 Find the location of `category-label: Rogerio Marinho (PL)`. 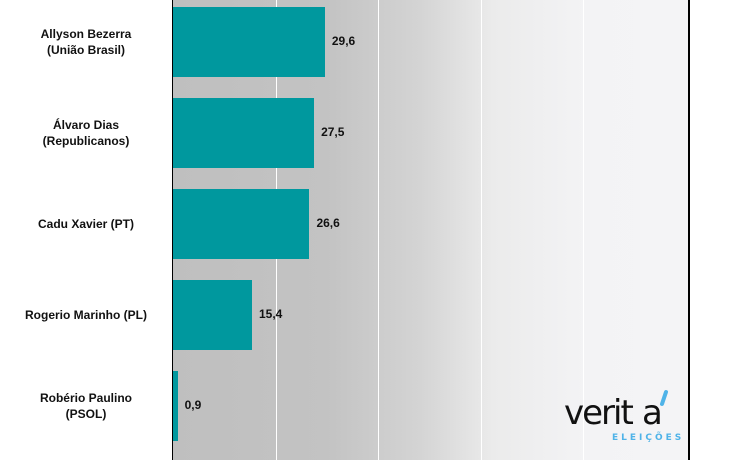

category-label: Rogerio Marinho (PL) is located at coordinates (86, 315).